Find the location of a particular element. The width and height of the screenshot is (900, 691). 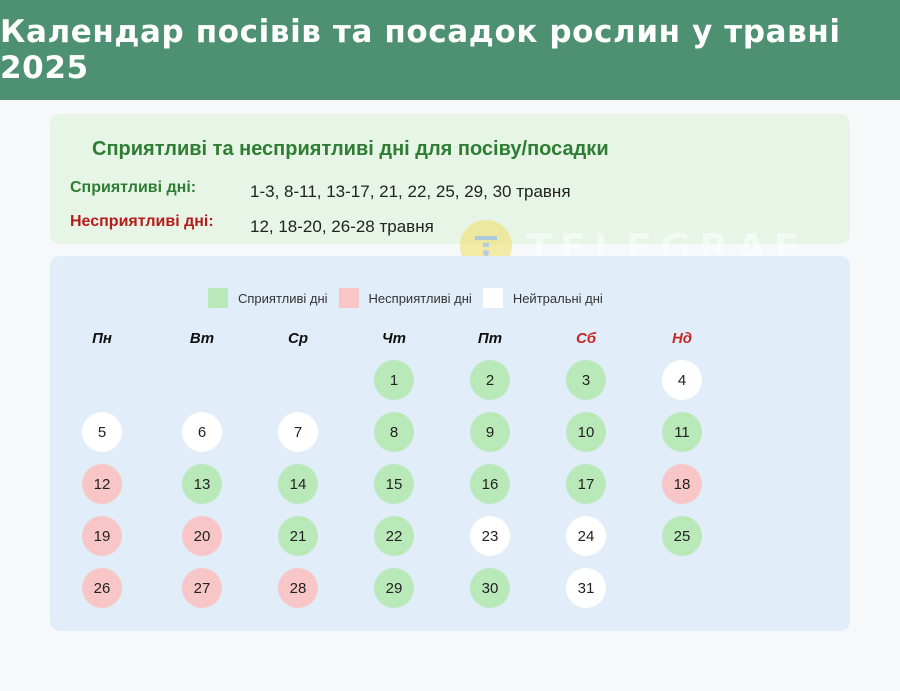

weekday-header-5: Пт is located at coordinates (490, 338).